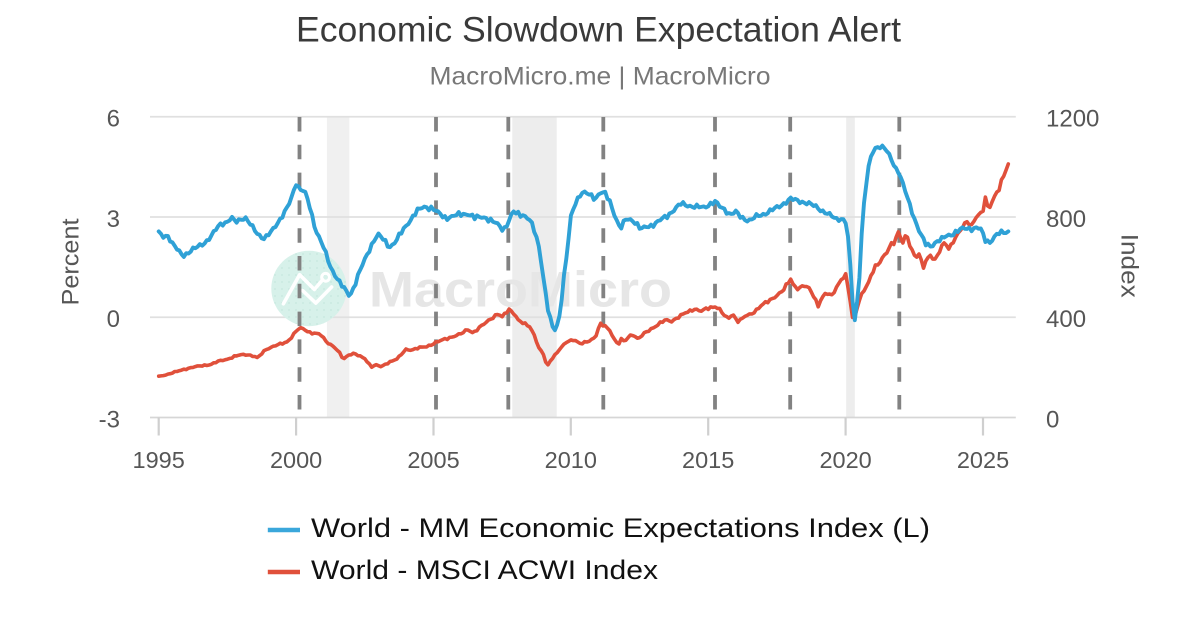 This screenshot has height=630, width=1200. Describe the element at coordinates (109, 419) in the screenshot. I see `svg-text: -3` at that location.